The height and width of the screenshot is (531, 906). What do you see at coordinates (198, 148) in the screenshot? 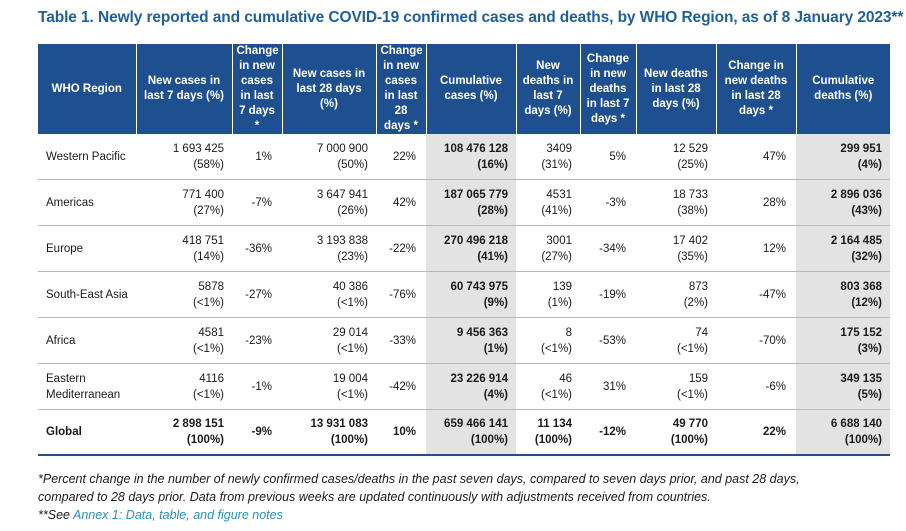
I see `new-cases-7-value: 1 693 425` at bounding box center [198, 148].